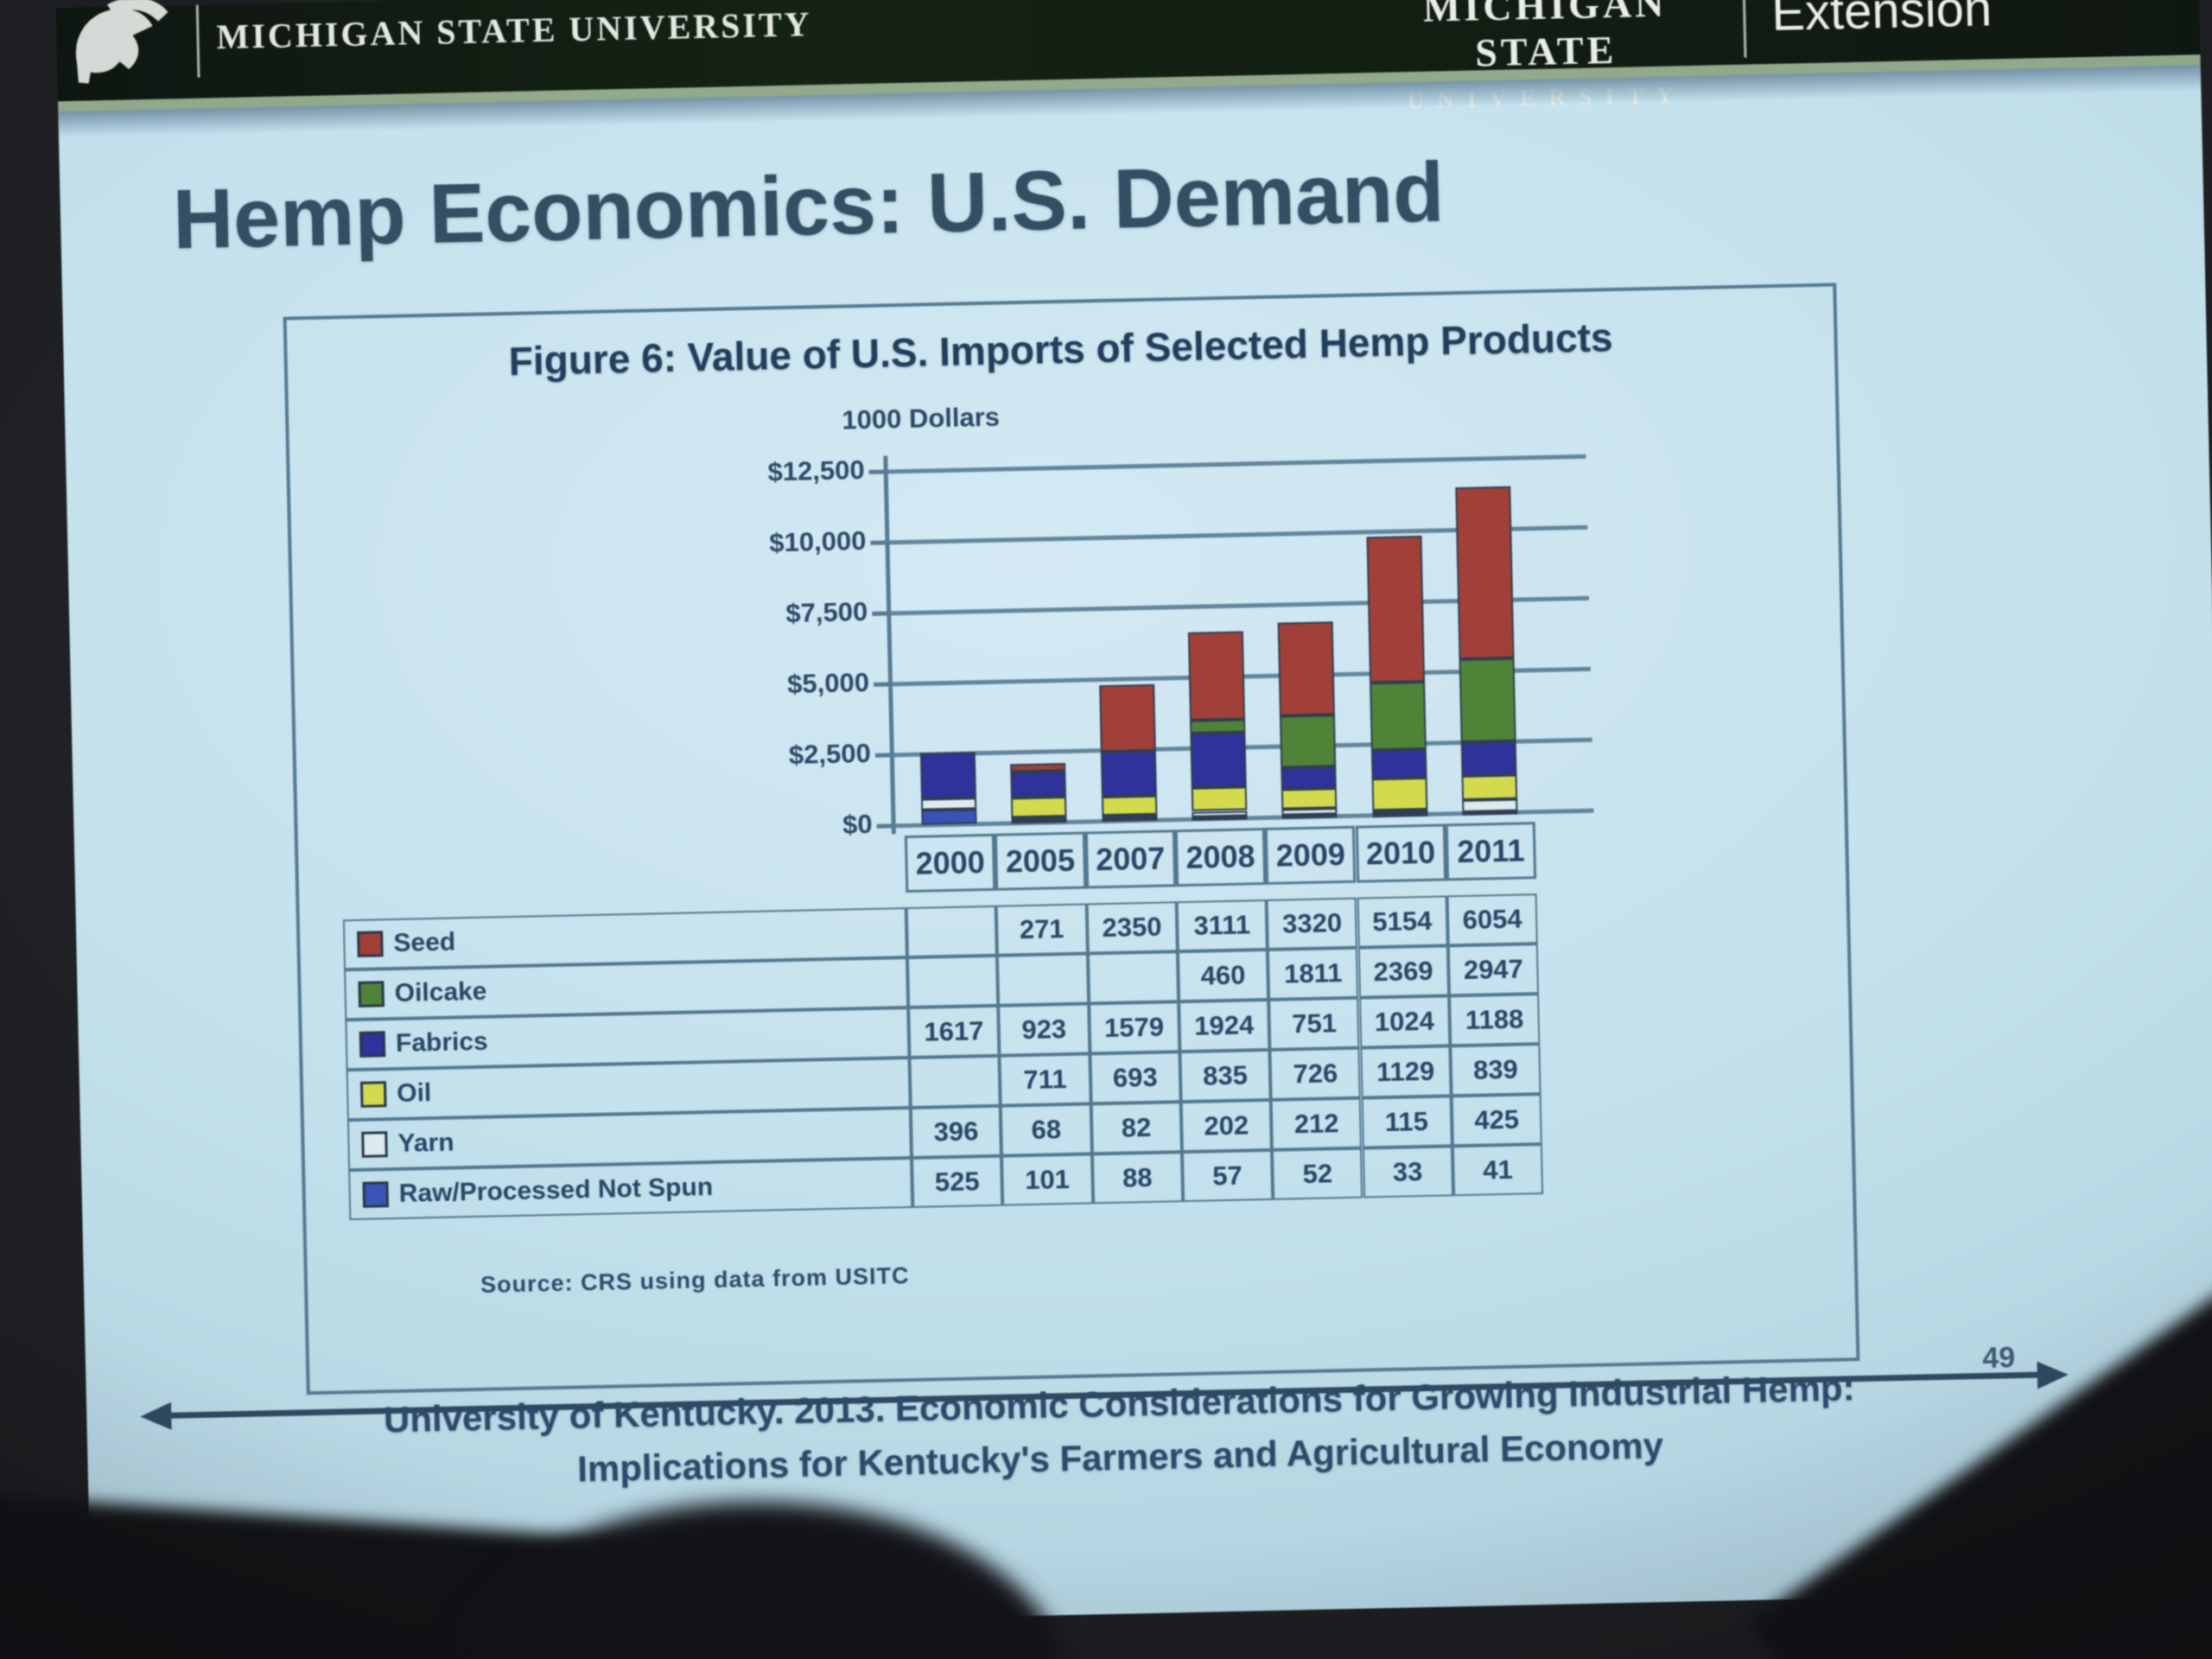 The image size is (2212, 1659). What do you see at coordinates (1225, 1076) in the screenshot?
I see `table-value-cell: 835` at bounding box center [1225, 1076].